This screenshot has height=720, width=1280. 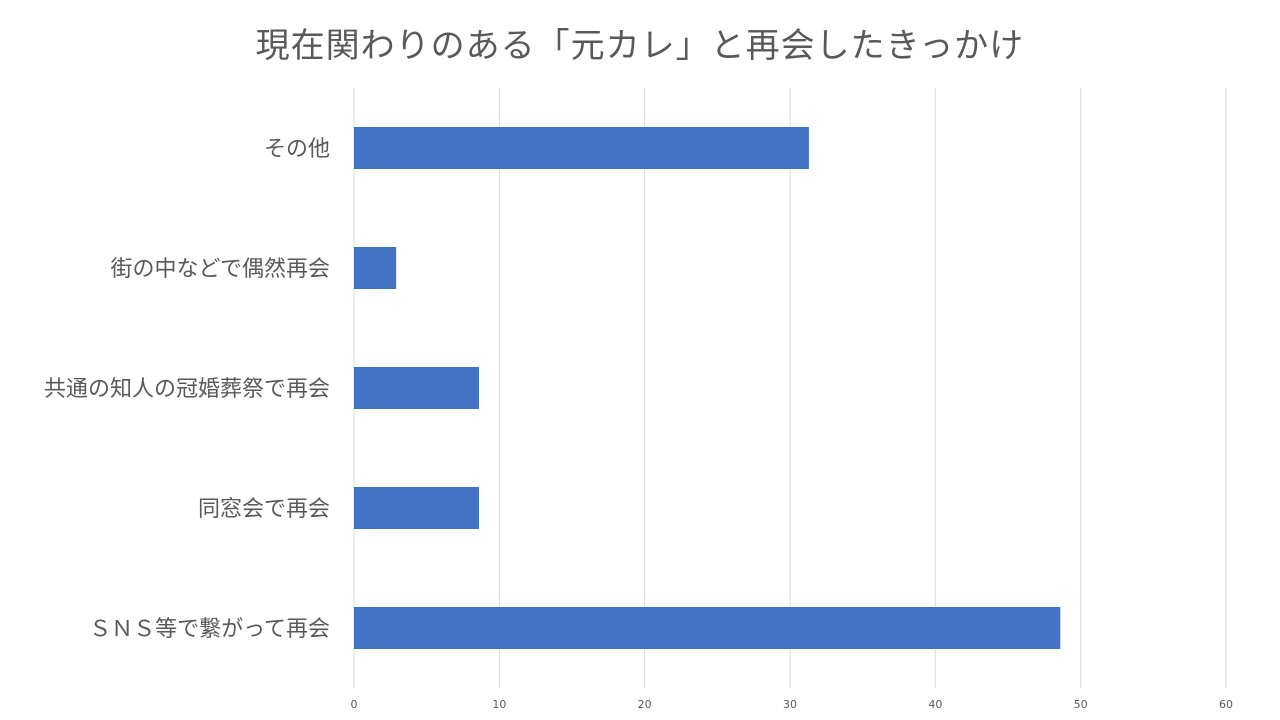 I want to click on x-tick-label: 0, so click(x=354, y=704).